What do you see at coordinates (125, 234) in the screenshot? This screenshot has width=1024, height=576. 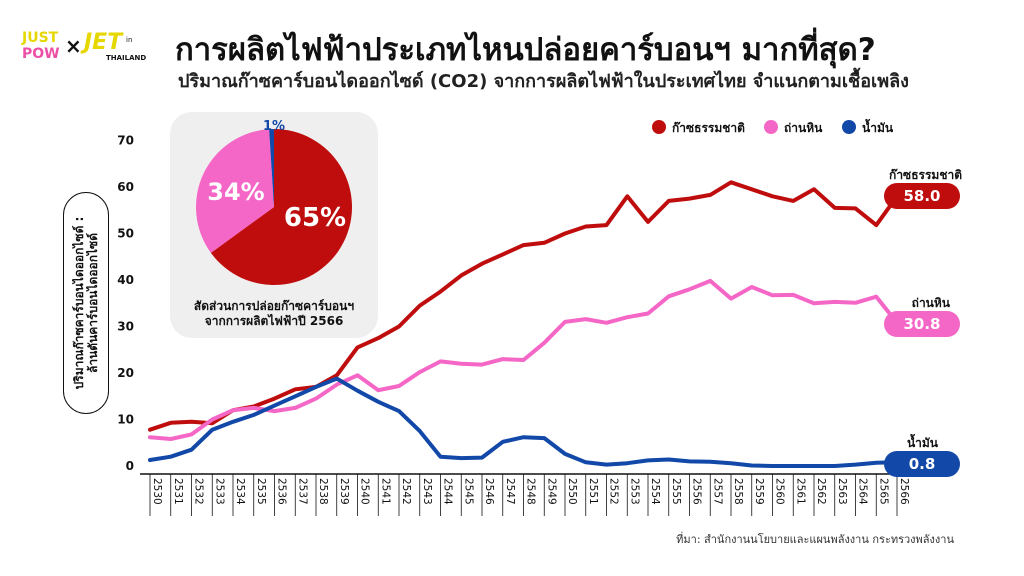 I see `y-tick-label: 50` at bounding box center [125, 234].